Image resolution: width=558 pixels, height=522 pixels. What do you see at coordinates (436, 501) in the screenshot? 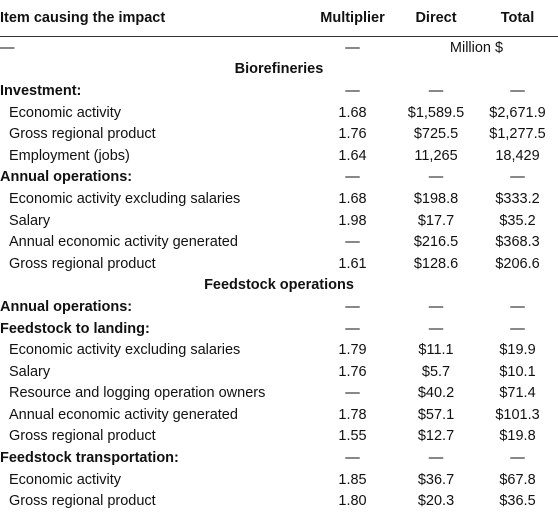
I see `value-cell: $20.3` at bounding box center [436, 501].